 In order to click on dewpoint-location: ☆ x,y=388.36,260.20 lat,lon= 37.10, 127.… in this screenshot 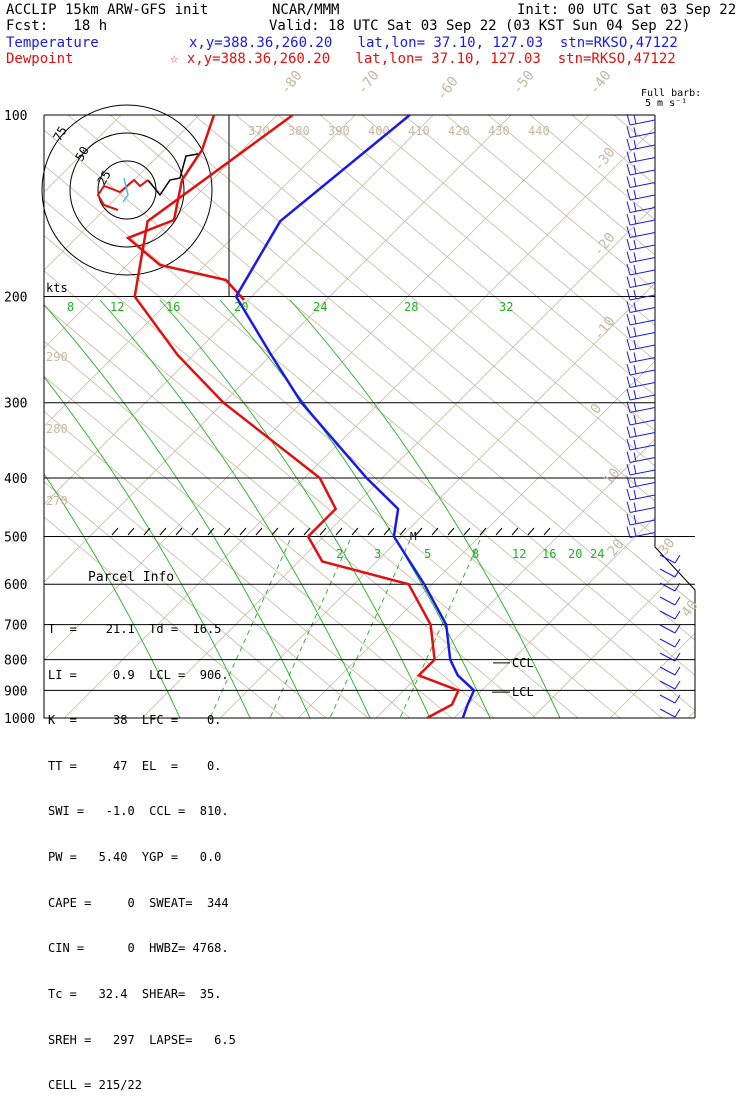, I will do `click(423, 59)`.